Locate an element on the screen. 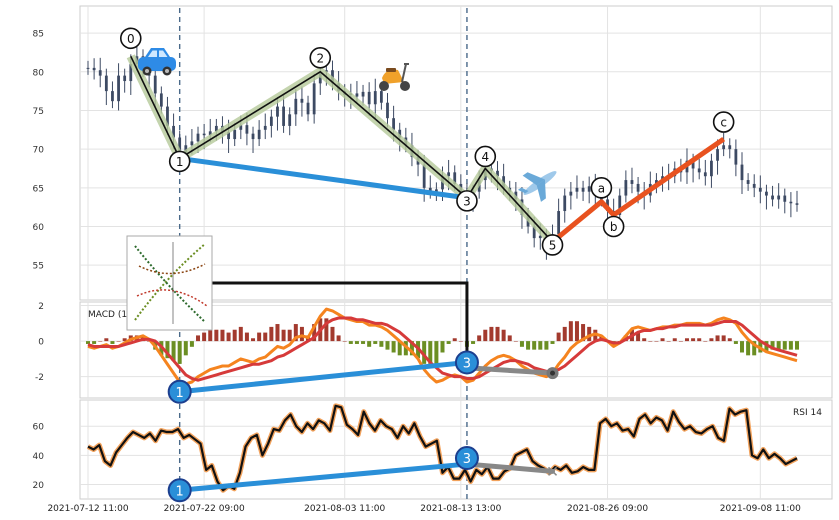 This screenshot has height=520, width=839. rsi-label: RSI 14 is located at coordinates (807, 413).